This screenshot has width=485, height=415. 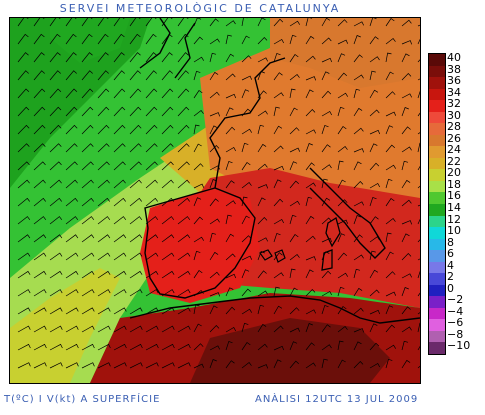 What do you see at coordinates (459, 346) in the screenshot?
I see `legend-label: −10` at bounding box center [459, 346].